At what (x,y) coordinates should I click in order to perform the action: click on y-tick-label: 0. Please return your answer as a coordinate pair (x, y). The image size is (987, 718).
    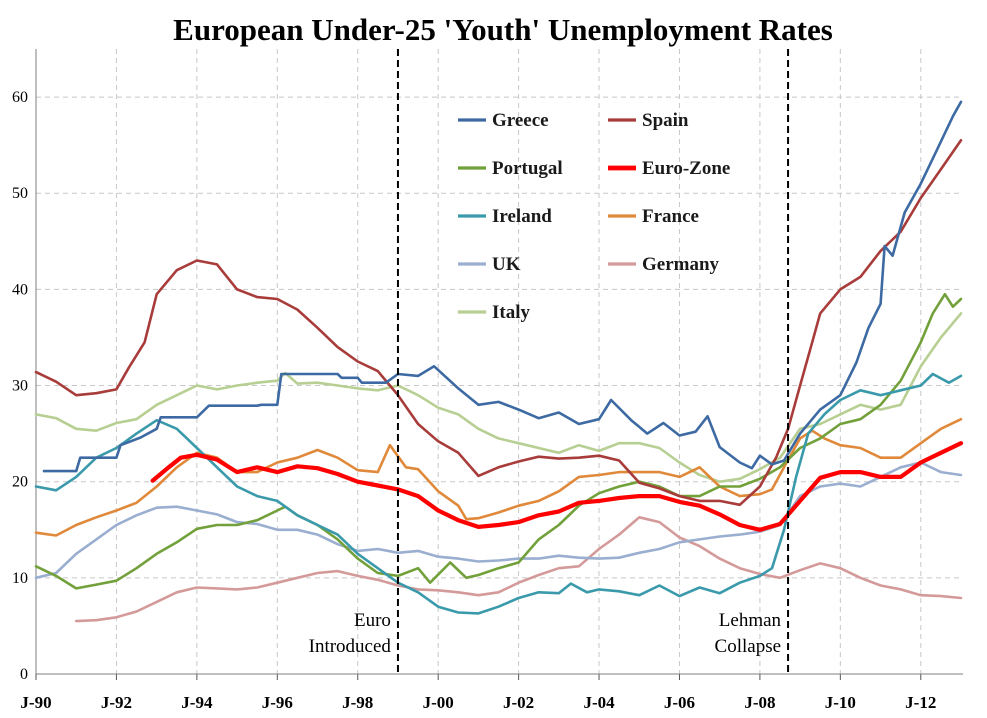
    Looking at the image, I should click on (24, 674).